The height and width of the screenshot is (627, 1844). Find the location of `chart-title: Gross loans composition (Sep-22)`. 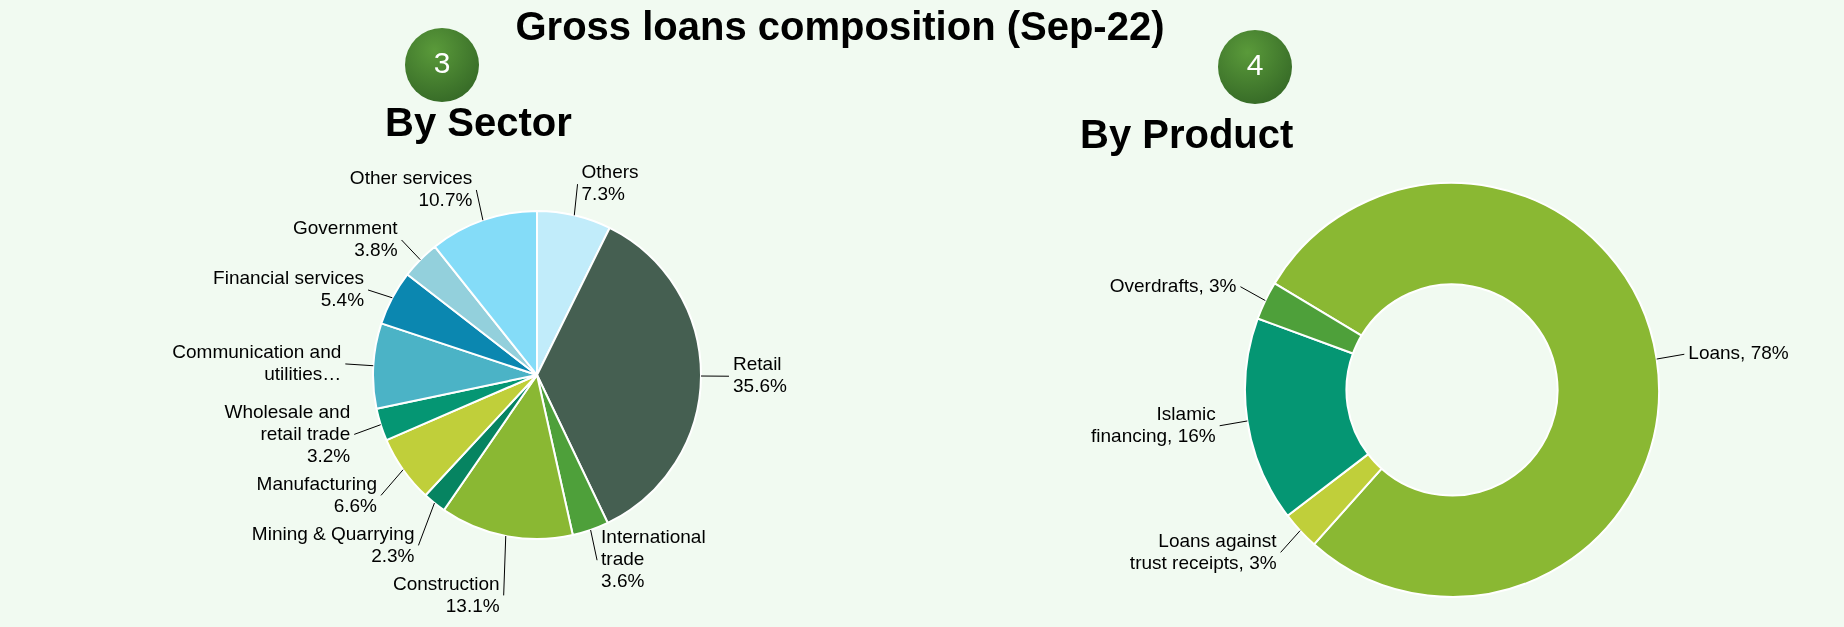

chart-title: Gross loans composition (Sep-22) is located at coordinates (840, 26).